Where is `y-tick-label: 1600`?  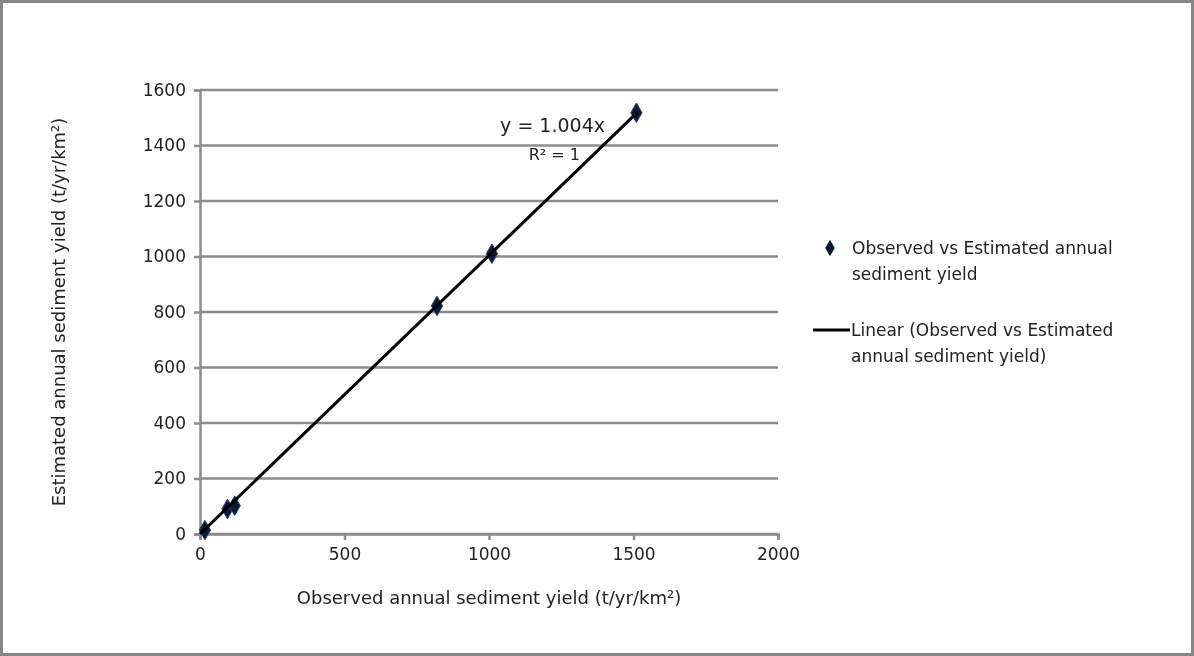 y-tick-label: 1600 is located at coordinates (164, 89).